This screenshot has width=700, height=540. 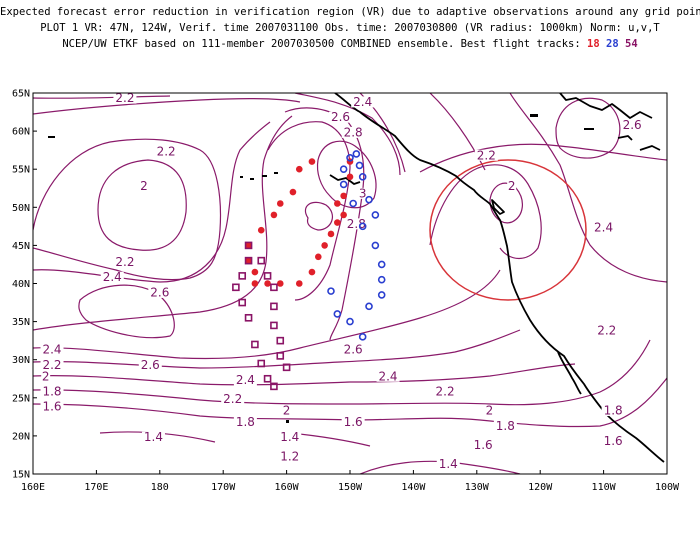 I want to click on lat-label: 20N, so click(x=21, y=436).